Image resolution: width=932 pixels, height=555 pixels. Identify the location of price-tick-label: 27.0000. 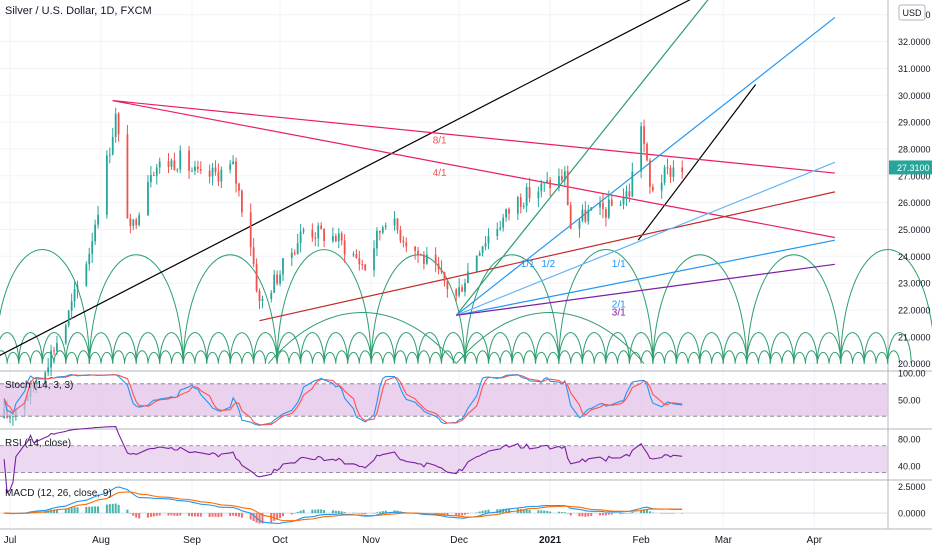
(914, 176).